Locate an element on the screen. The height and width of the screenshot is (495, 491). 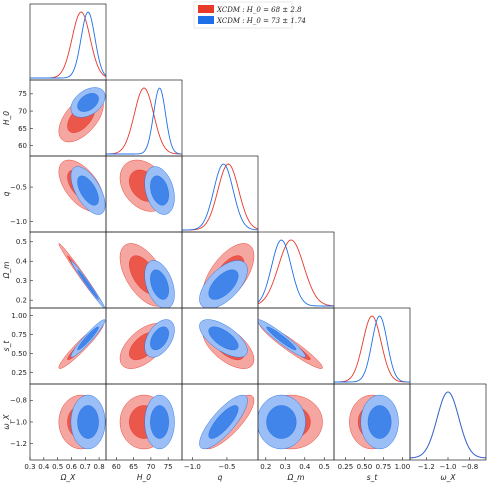
panel-w_x-q: −1.0 −0.5 q is located at coordinates (220, 432).